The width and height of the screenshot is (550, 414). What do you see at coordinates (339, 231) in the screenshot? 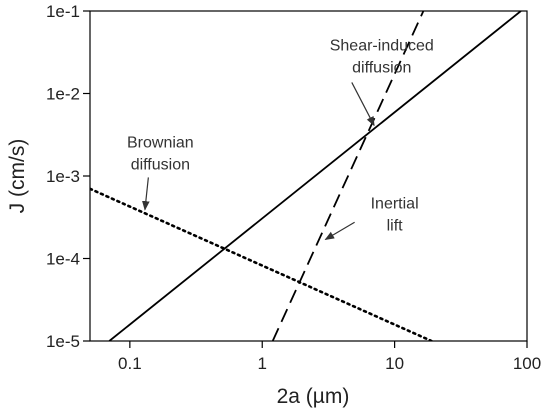
I see `annotation-arrow-inertial` at bounding box center [339, 231].